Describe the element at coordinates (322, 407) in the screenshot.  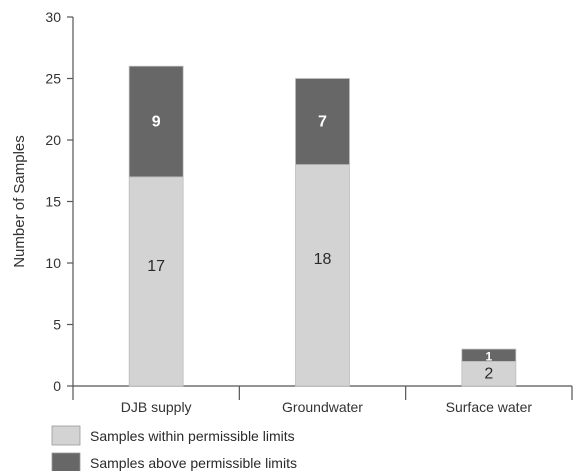
I see `x-tick-label: Groundwater` at that location.